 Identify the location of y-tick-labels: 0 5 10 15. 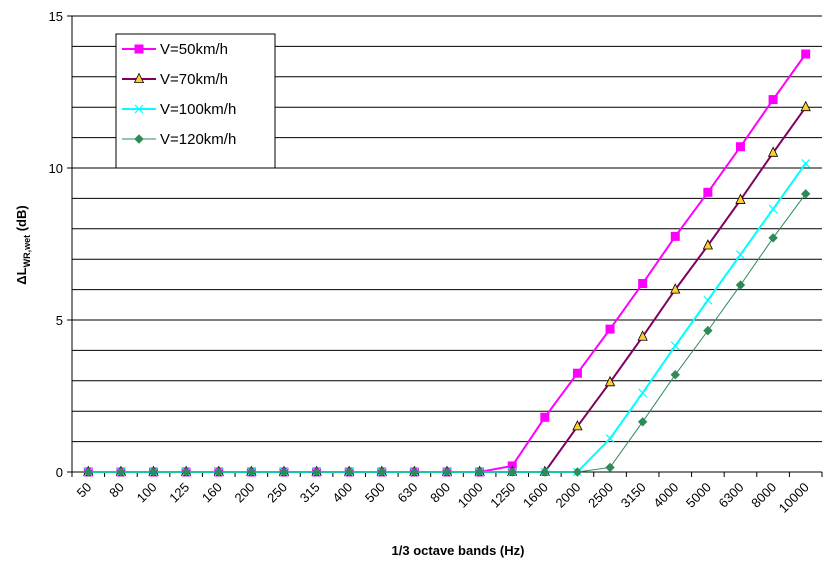
(56, 244).